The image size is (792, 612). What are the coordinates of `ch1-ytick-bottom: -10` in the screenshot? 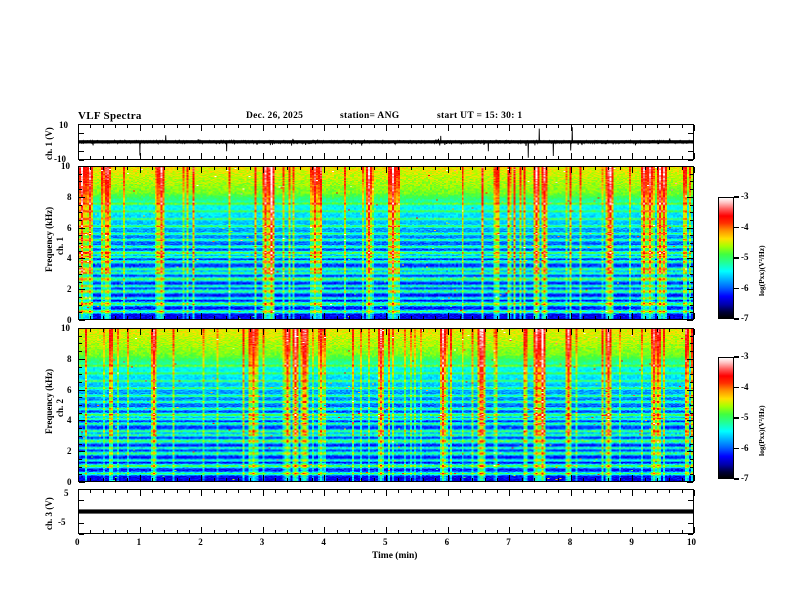 It's located at (60, 159).